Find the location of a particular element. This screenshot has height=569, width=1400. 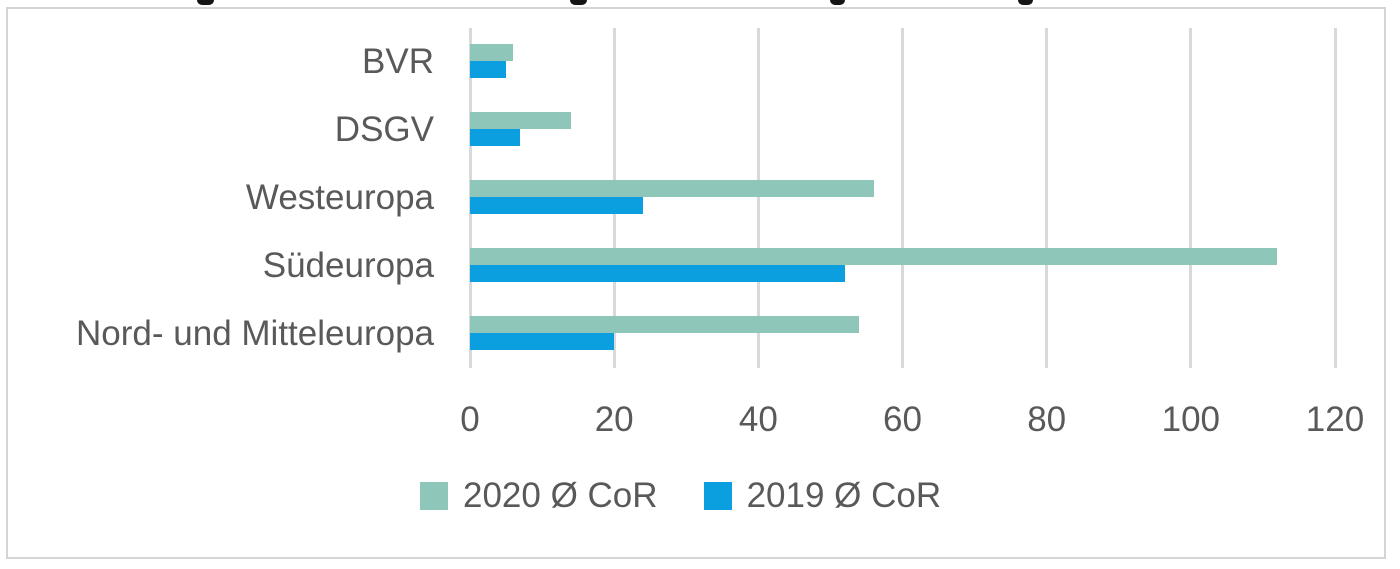

bar-2020-cor-westeuropa is located at coordinates (672, 188).